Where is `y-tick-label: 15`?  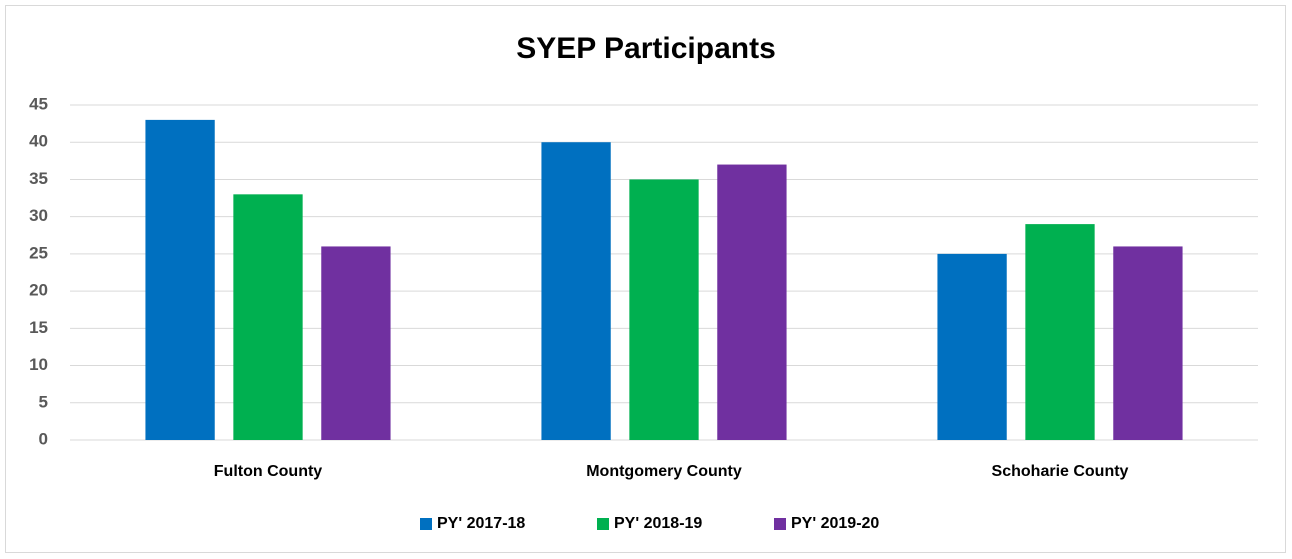
y-tick-label: 15 is located at coordinates (38, 327).